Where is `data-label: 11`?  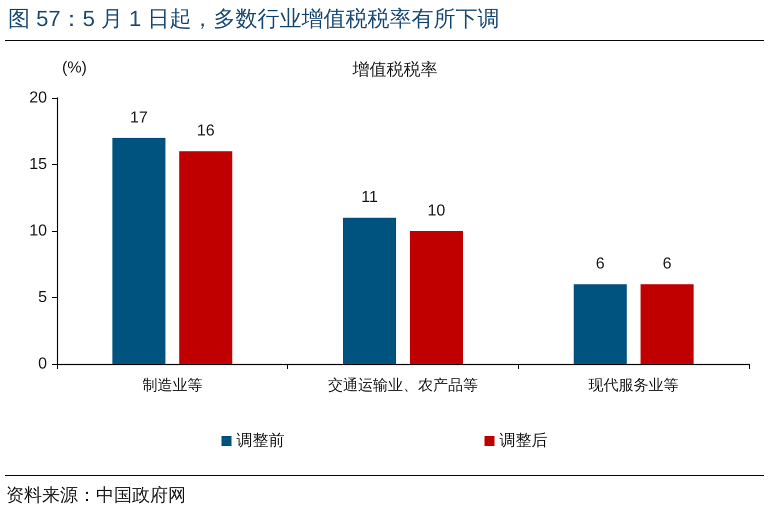
data-label: 11 is located at coordinates (369, 197).